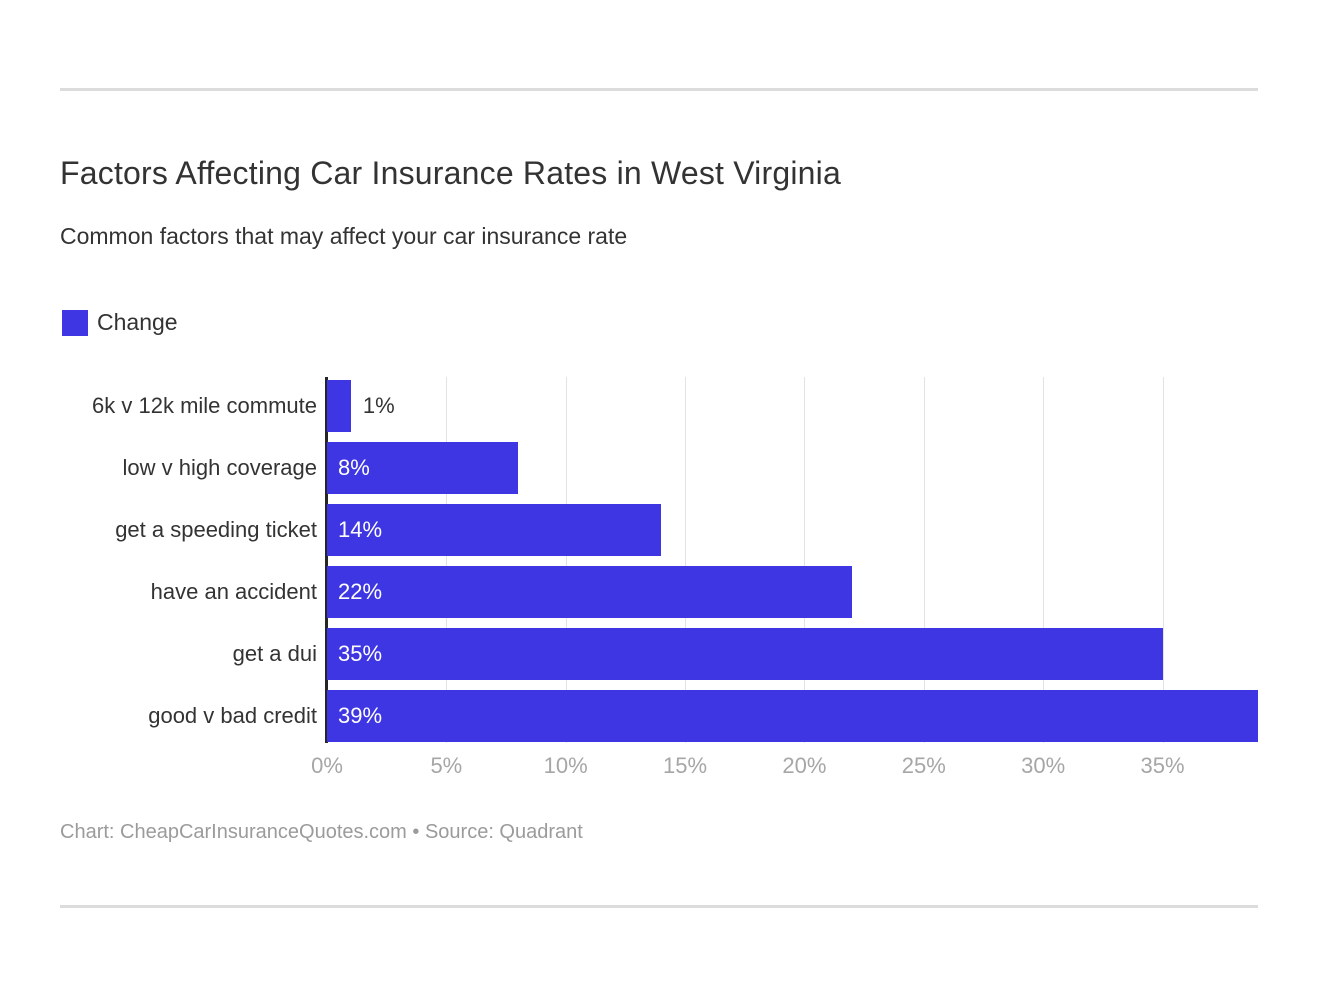 The height and width of the screenshot is (990, 1320). I want to click on bar: 8%, so click(422, 468).